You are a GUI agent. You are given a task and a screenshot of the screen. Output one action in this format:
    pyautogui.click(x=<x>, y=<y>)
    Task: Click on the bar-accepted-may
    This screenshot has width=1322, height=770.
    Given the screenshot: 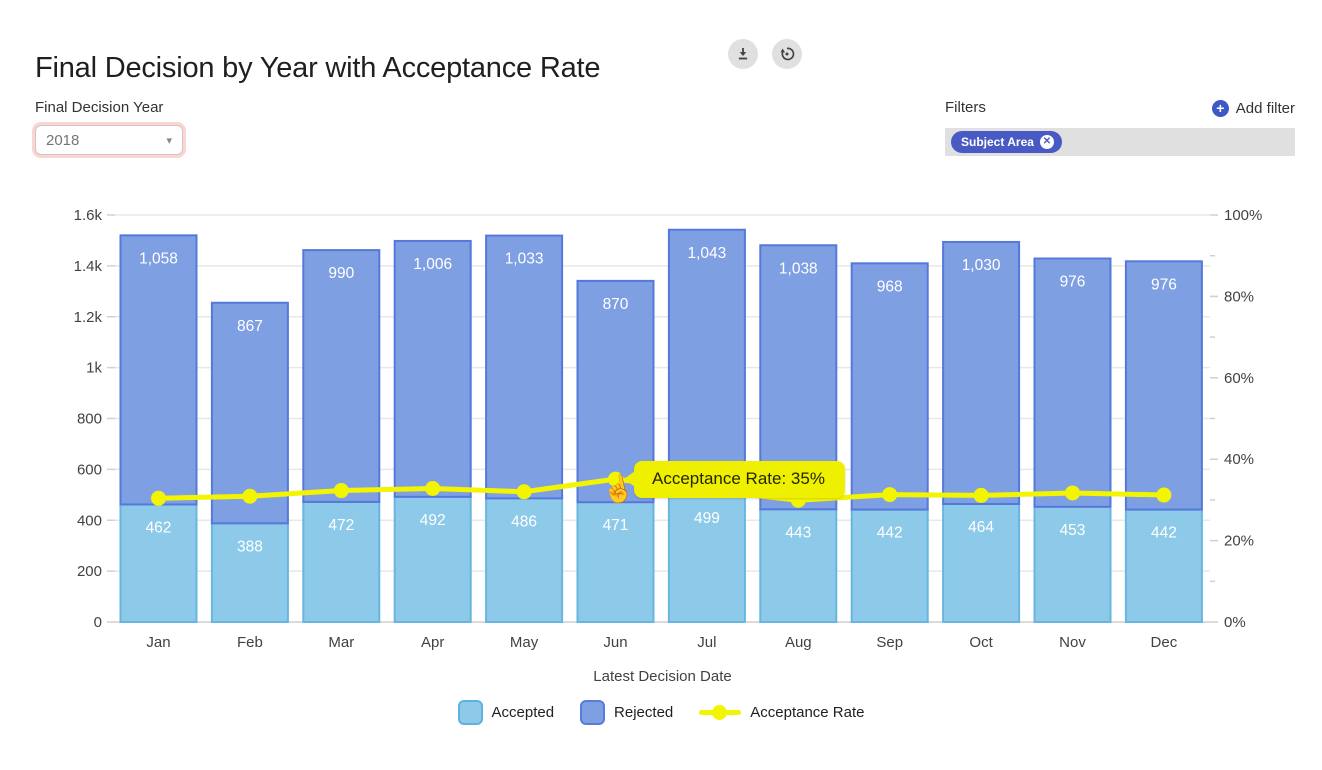 What is the action you would take?
    pyautogui.click(x=524, y=560)
    